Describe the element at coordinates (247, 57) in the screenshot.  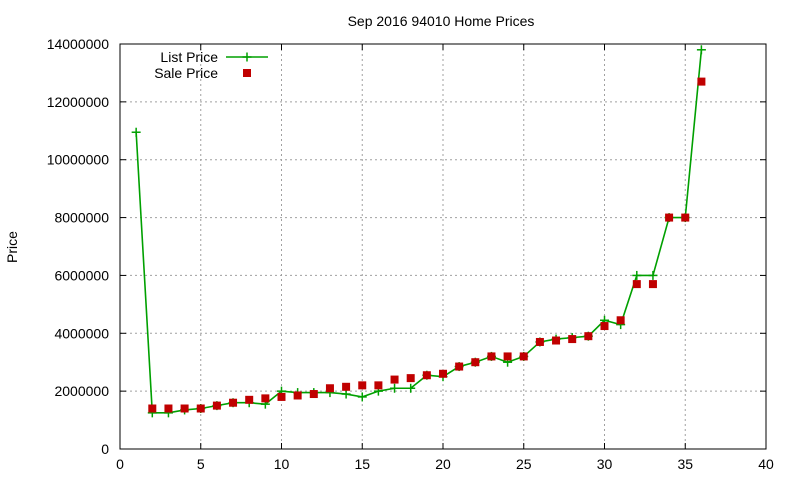
I see `legend-marker-list-price` at that location.